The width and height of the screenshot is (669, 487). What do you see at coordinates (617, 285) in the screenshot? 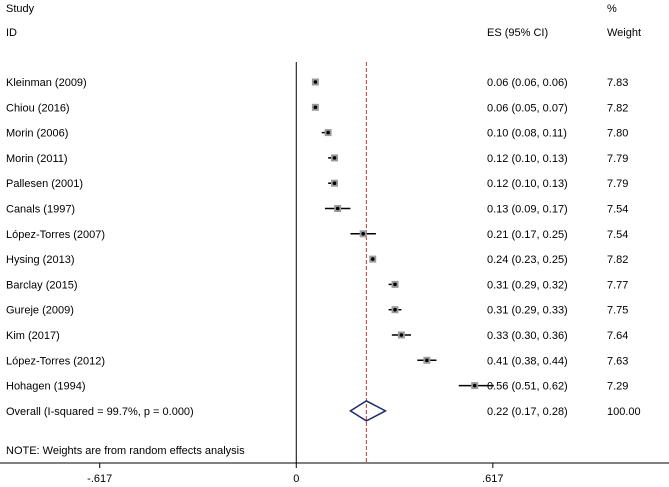
I see `weight-value: 7.77` at bounding box center [617, 285].